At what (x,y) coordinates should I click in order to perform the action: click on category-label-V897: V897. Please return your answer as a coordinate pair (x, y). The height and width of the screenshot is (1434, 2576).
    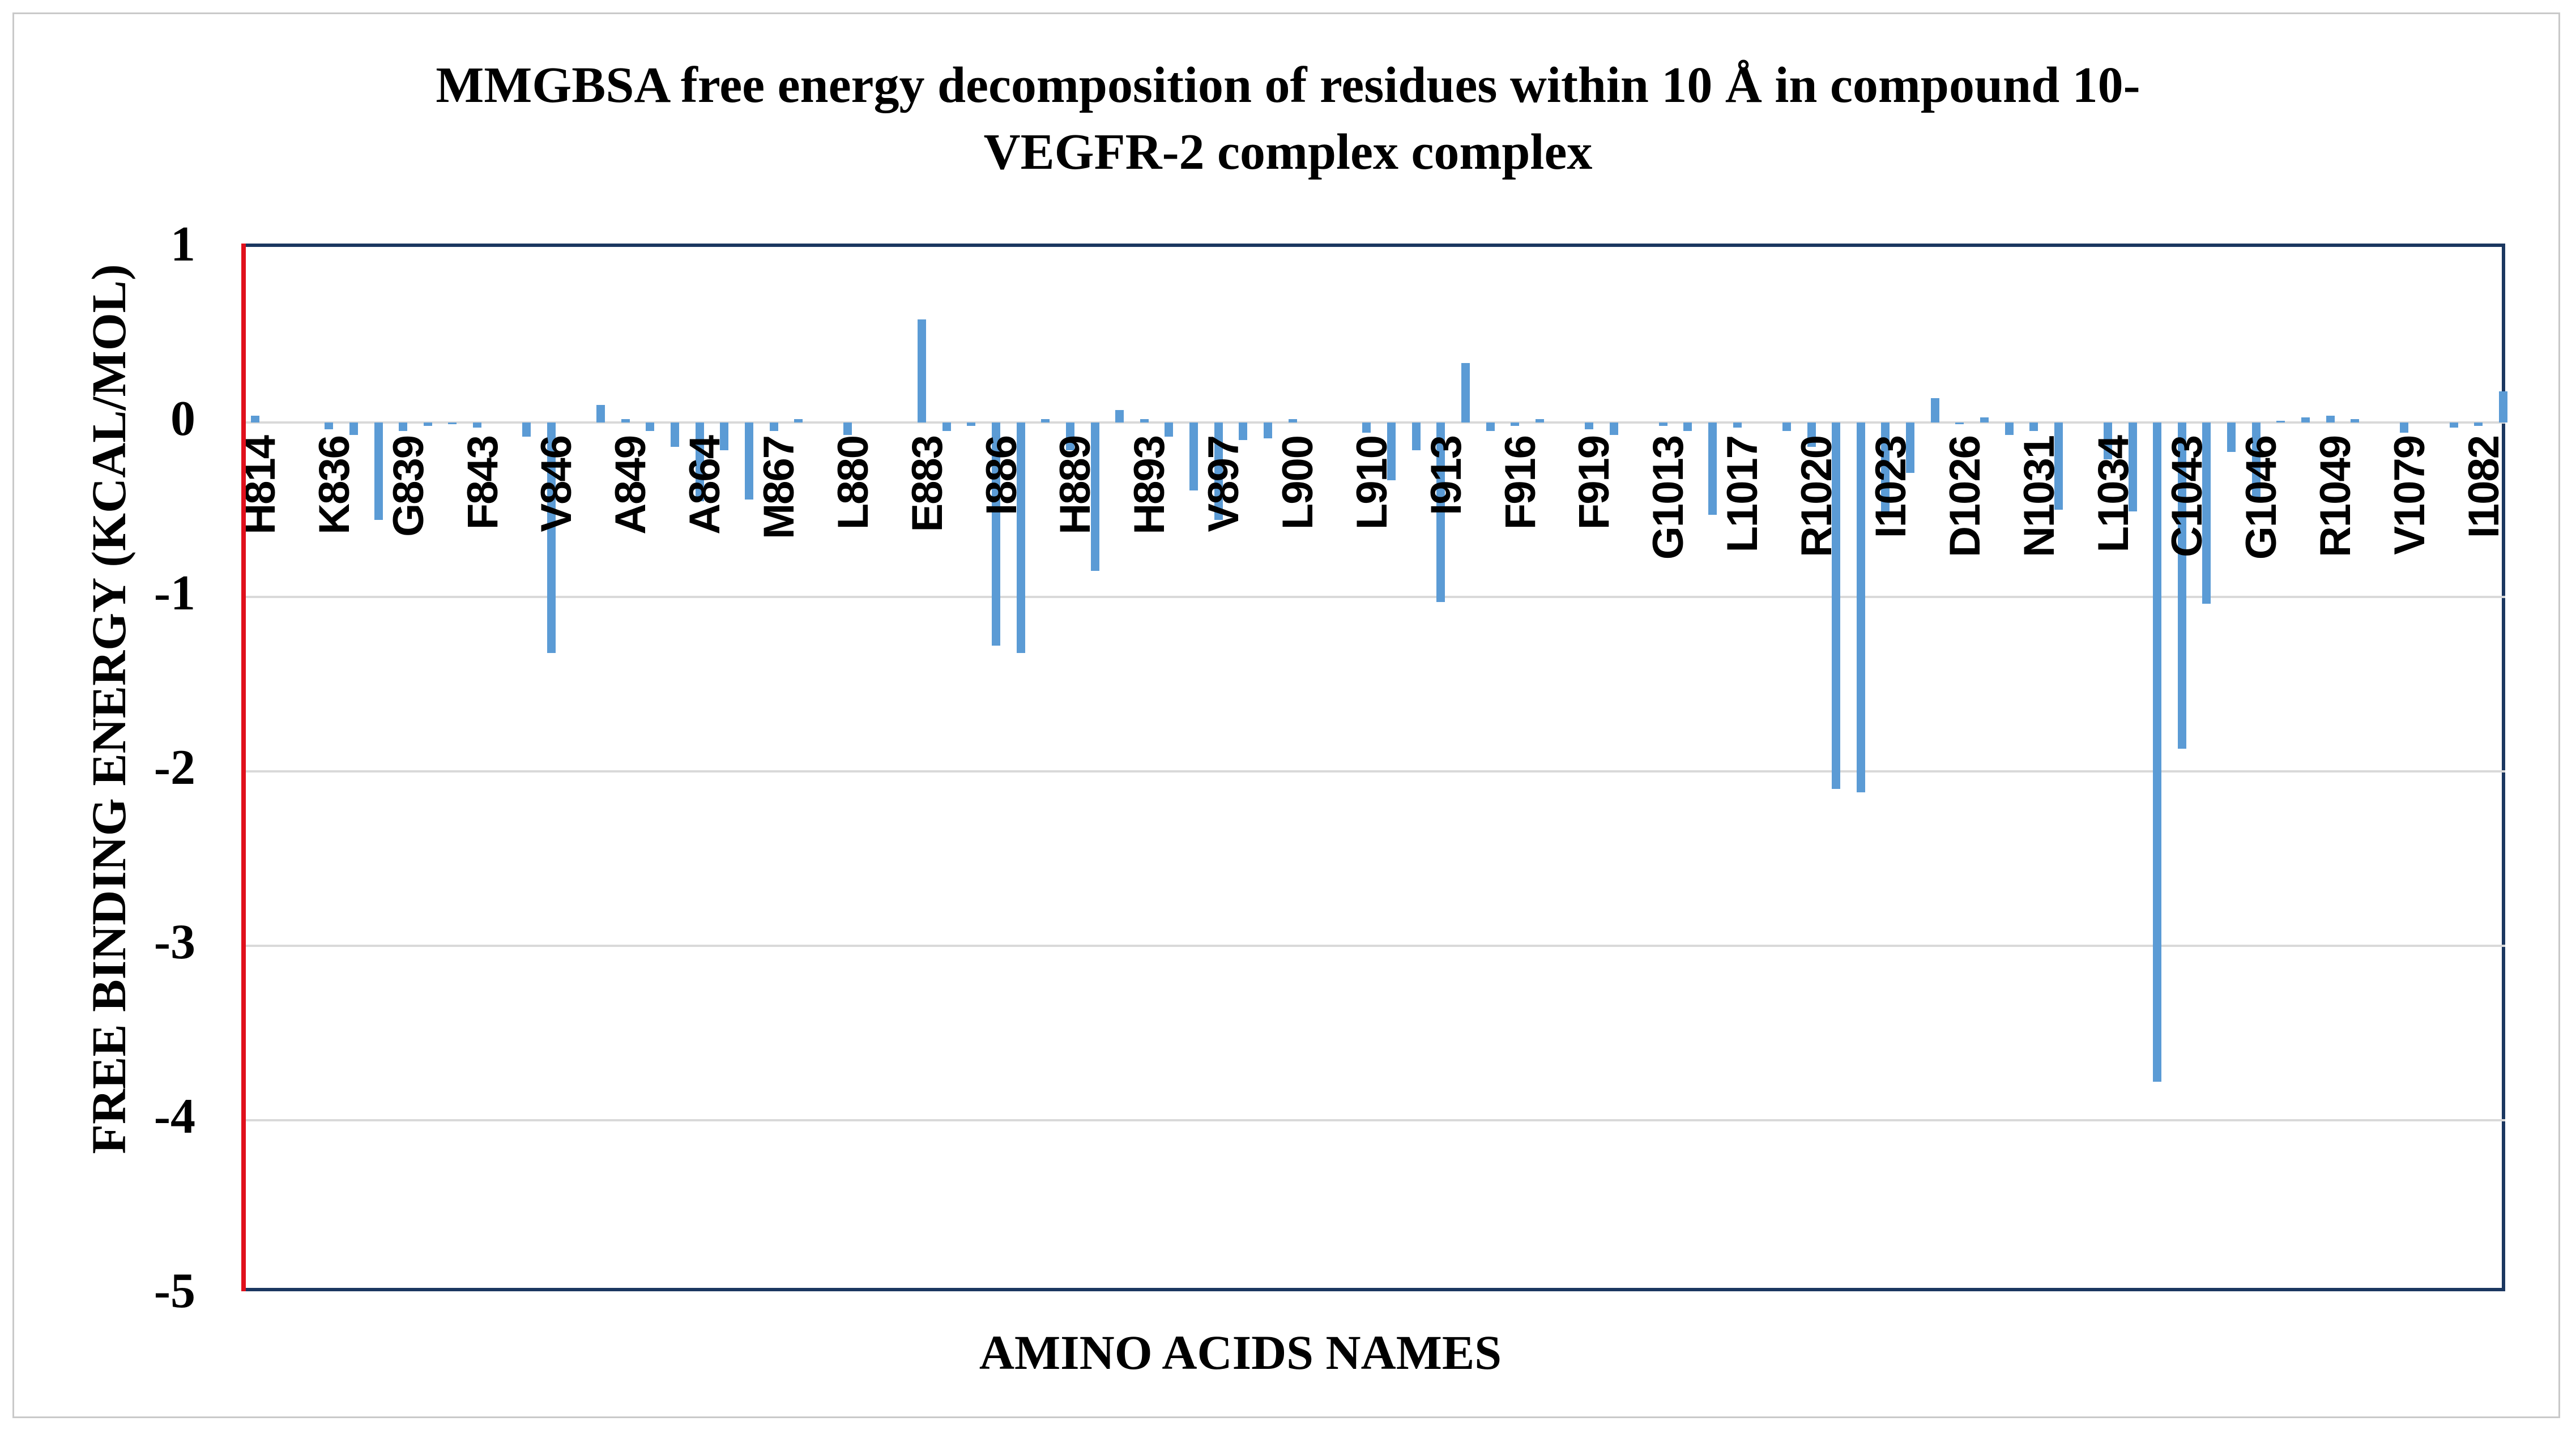
    Looking at the image, I should click on (1224, 484).